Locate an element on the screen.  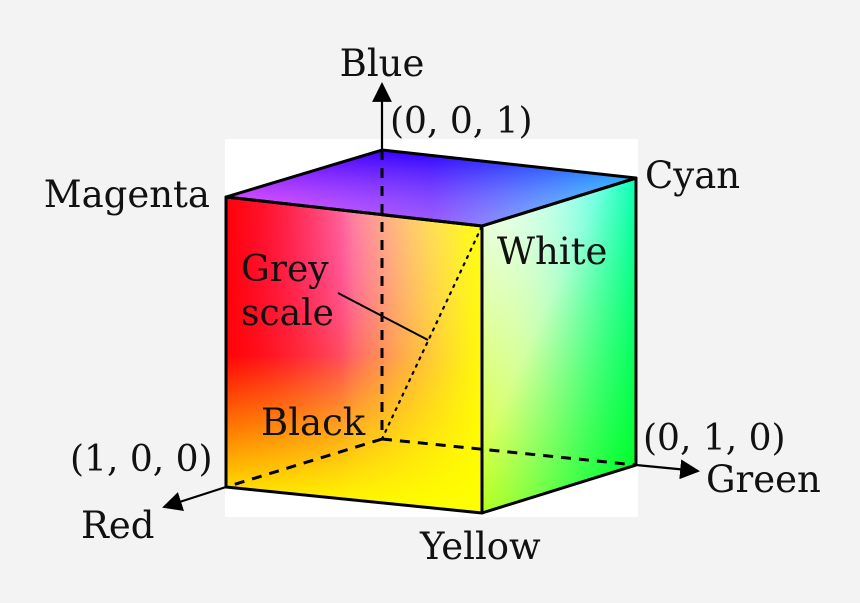
red-axis-arrow is located at coordinates (194, 498).